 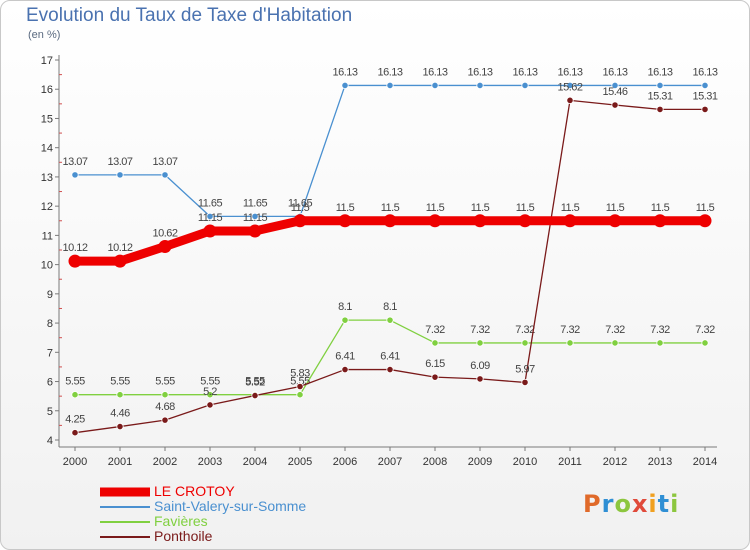 I want to click on x-tick-label: 2000, so click(x=75, y=462).